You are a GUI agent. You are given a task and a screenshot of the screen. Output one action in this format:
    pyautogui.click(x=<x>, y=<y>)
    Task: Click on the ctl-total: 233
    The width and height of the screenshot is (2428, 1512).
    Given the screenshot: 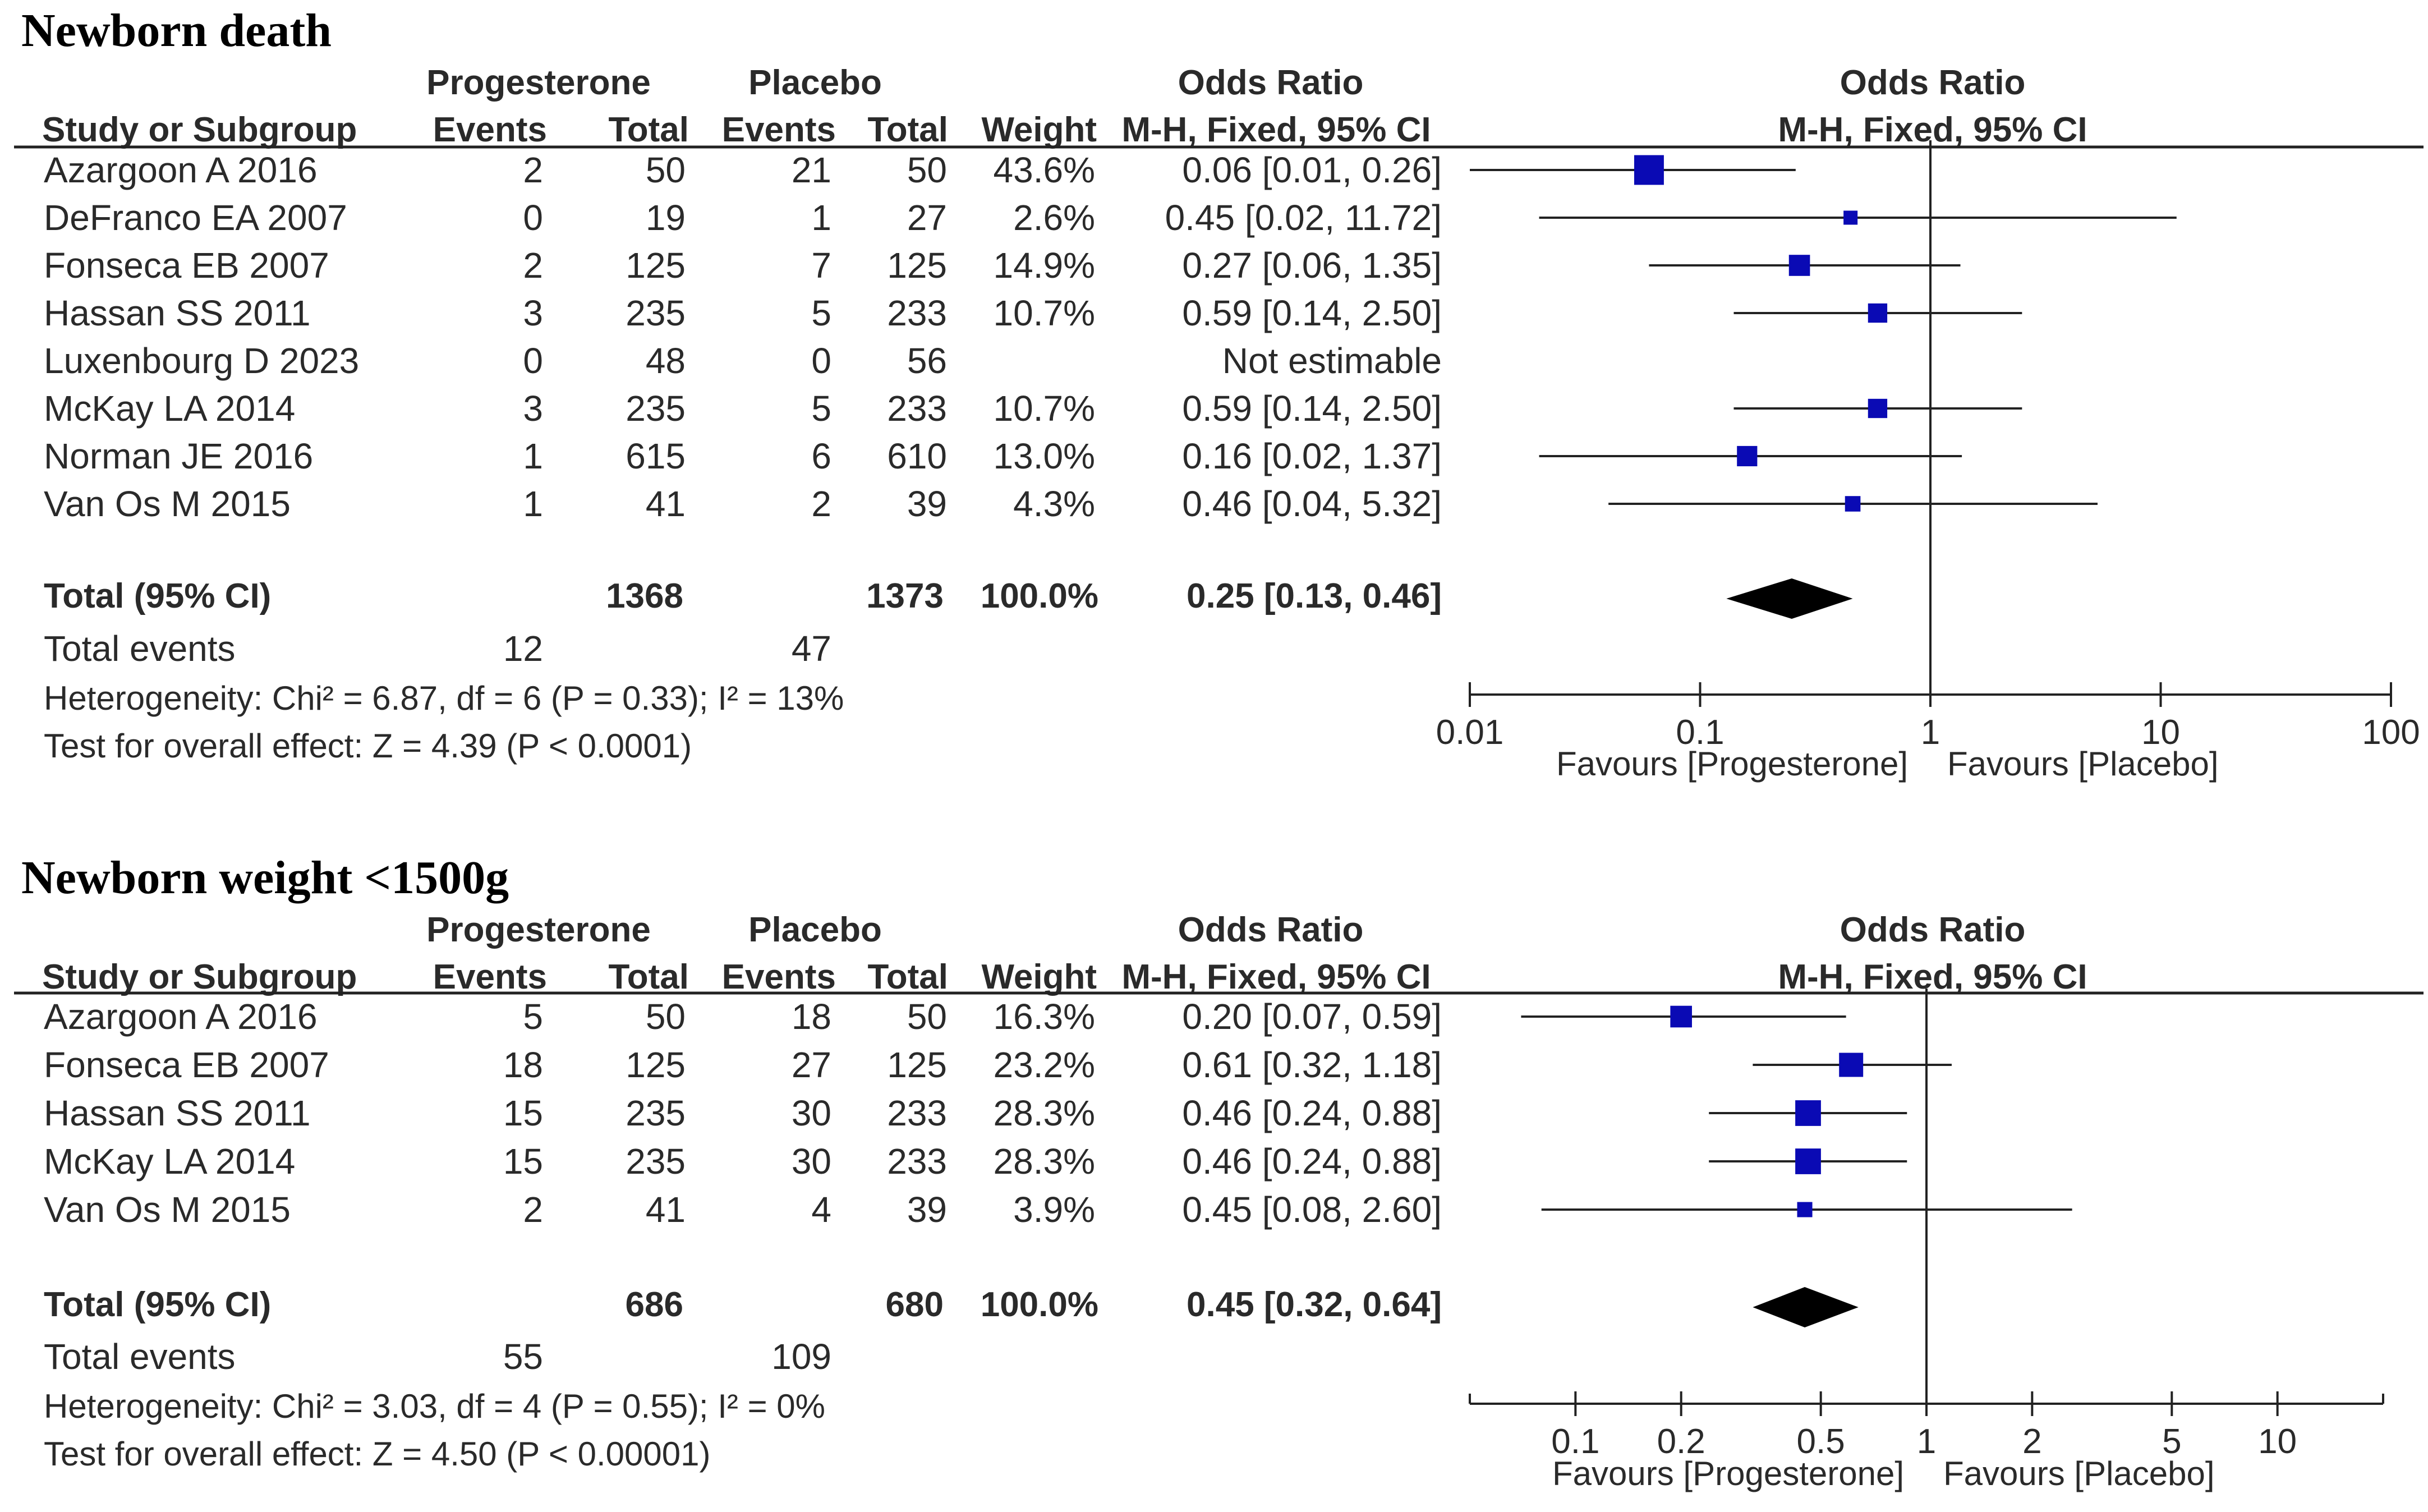 What is the action you would take?
    pyautogui.click(x=917, y=1113)
    